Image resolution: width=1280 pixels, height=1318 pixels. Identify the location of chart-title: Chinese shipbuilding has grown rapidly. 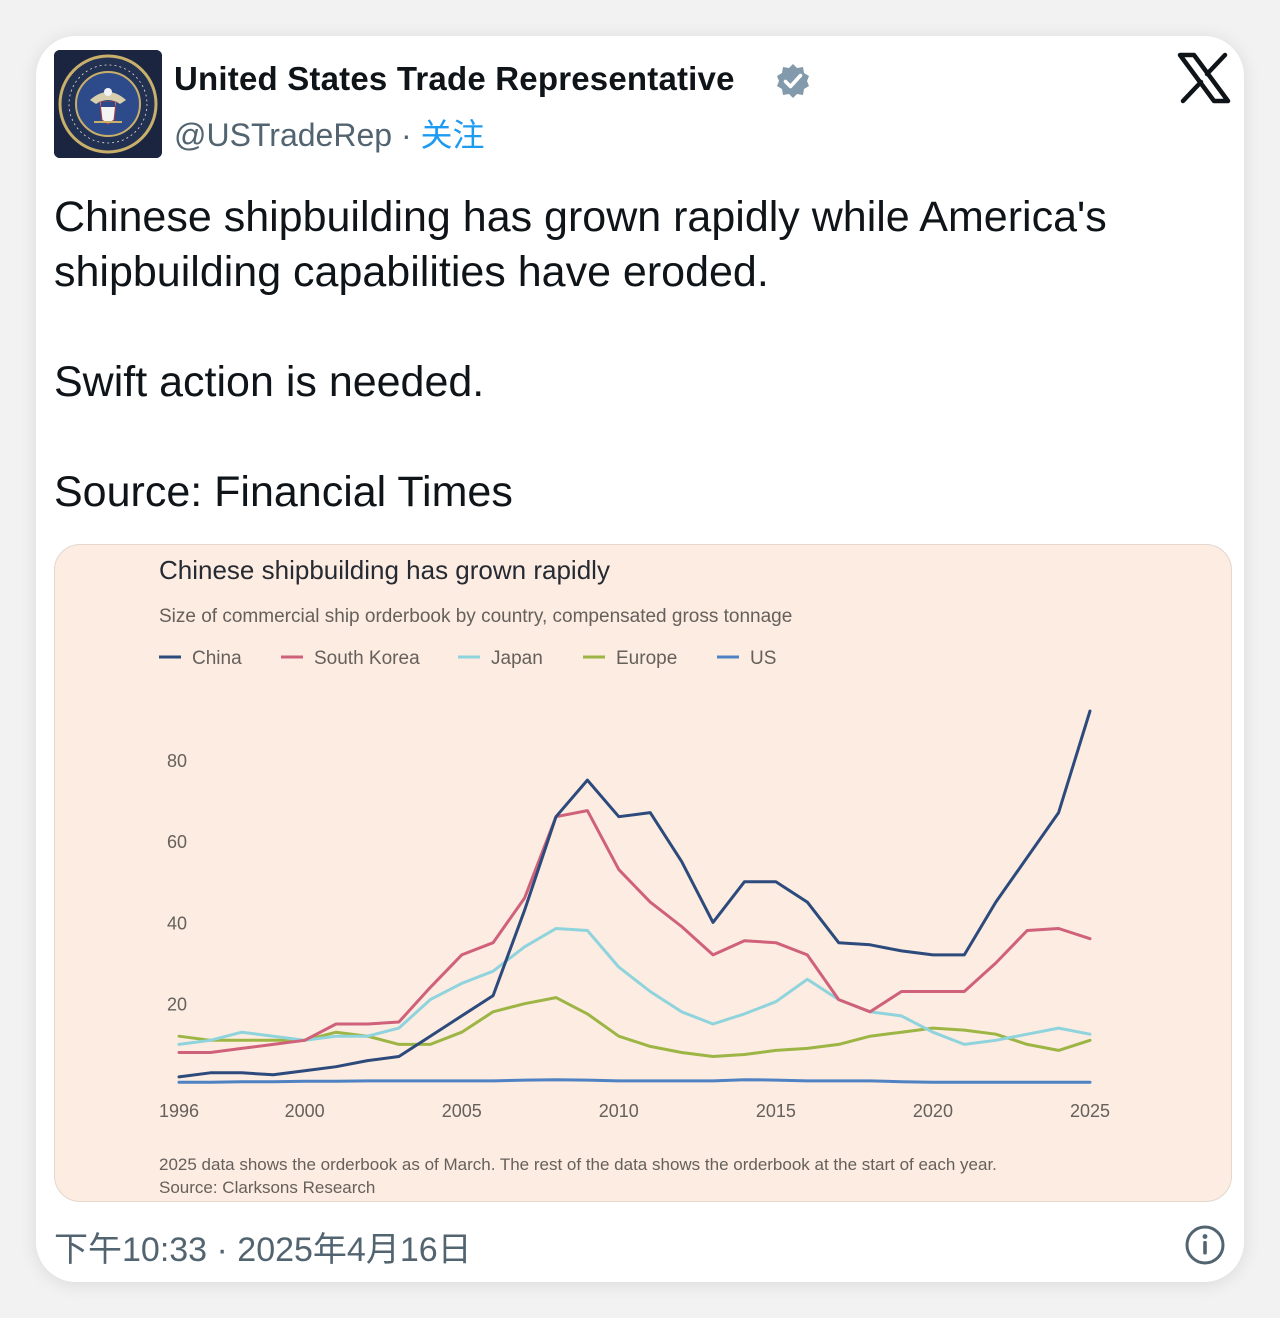
(384, 570).